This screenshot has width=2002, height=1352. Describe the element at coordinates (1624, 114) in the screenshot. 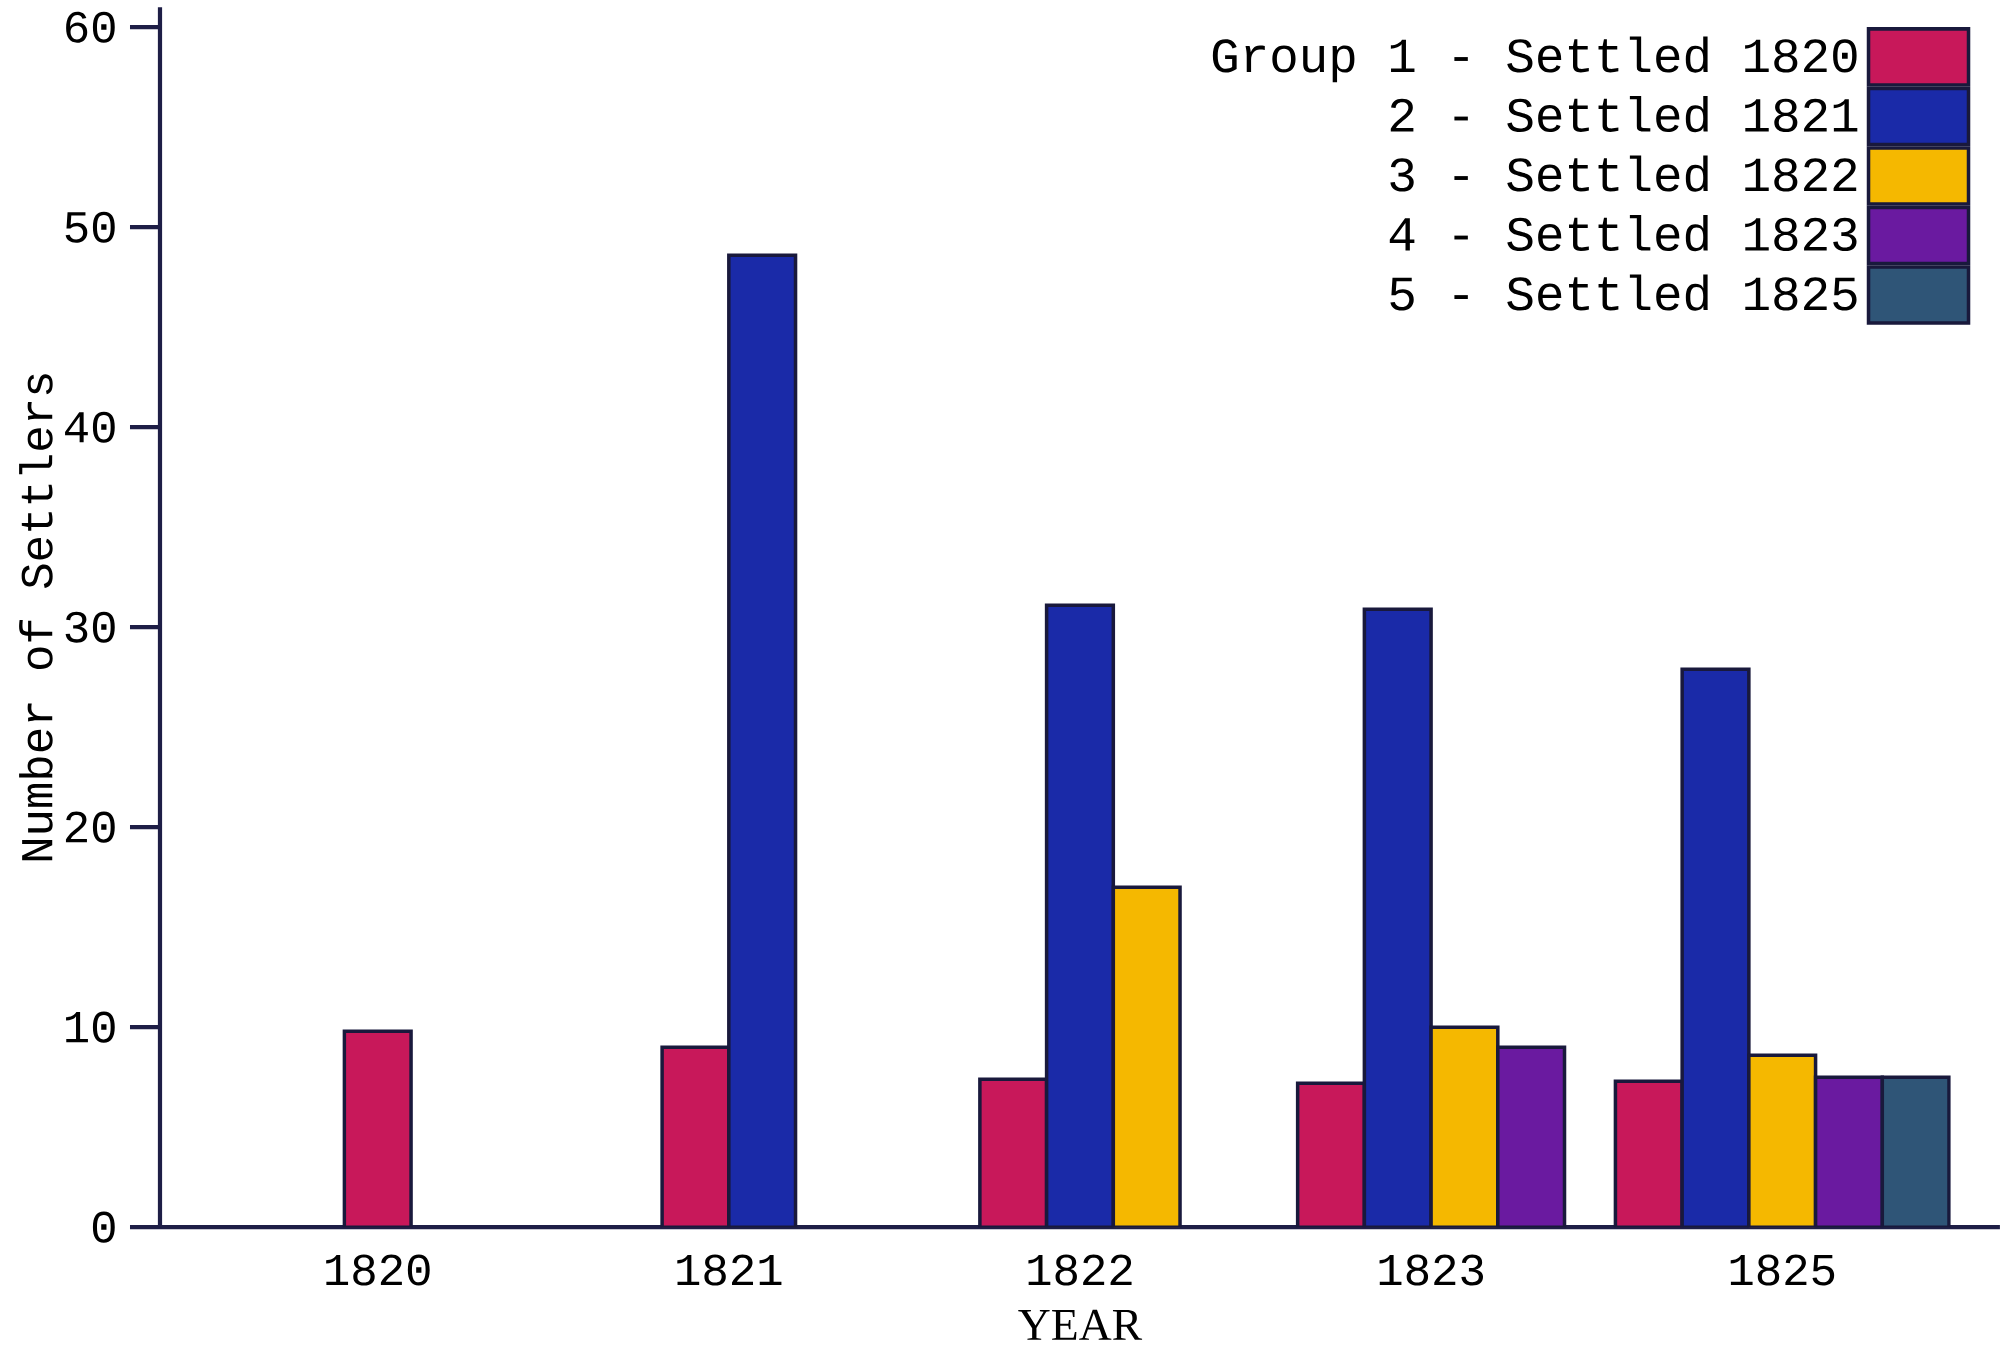

I see `legend-label: 2 - Settled 1821` at that location.